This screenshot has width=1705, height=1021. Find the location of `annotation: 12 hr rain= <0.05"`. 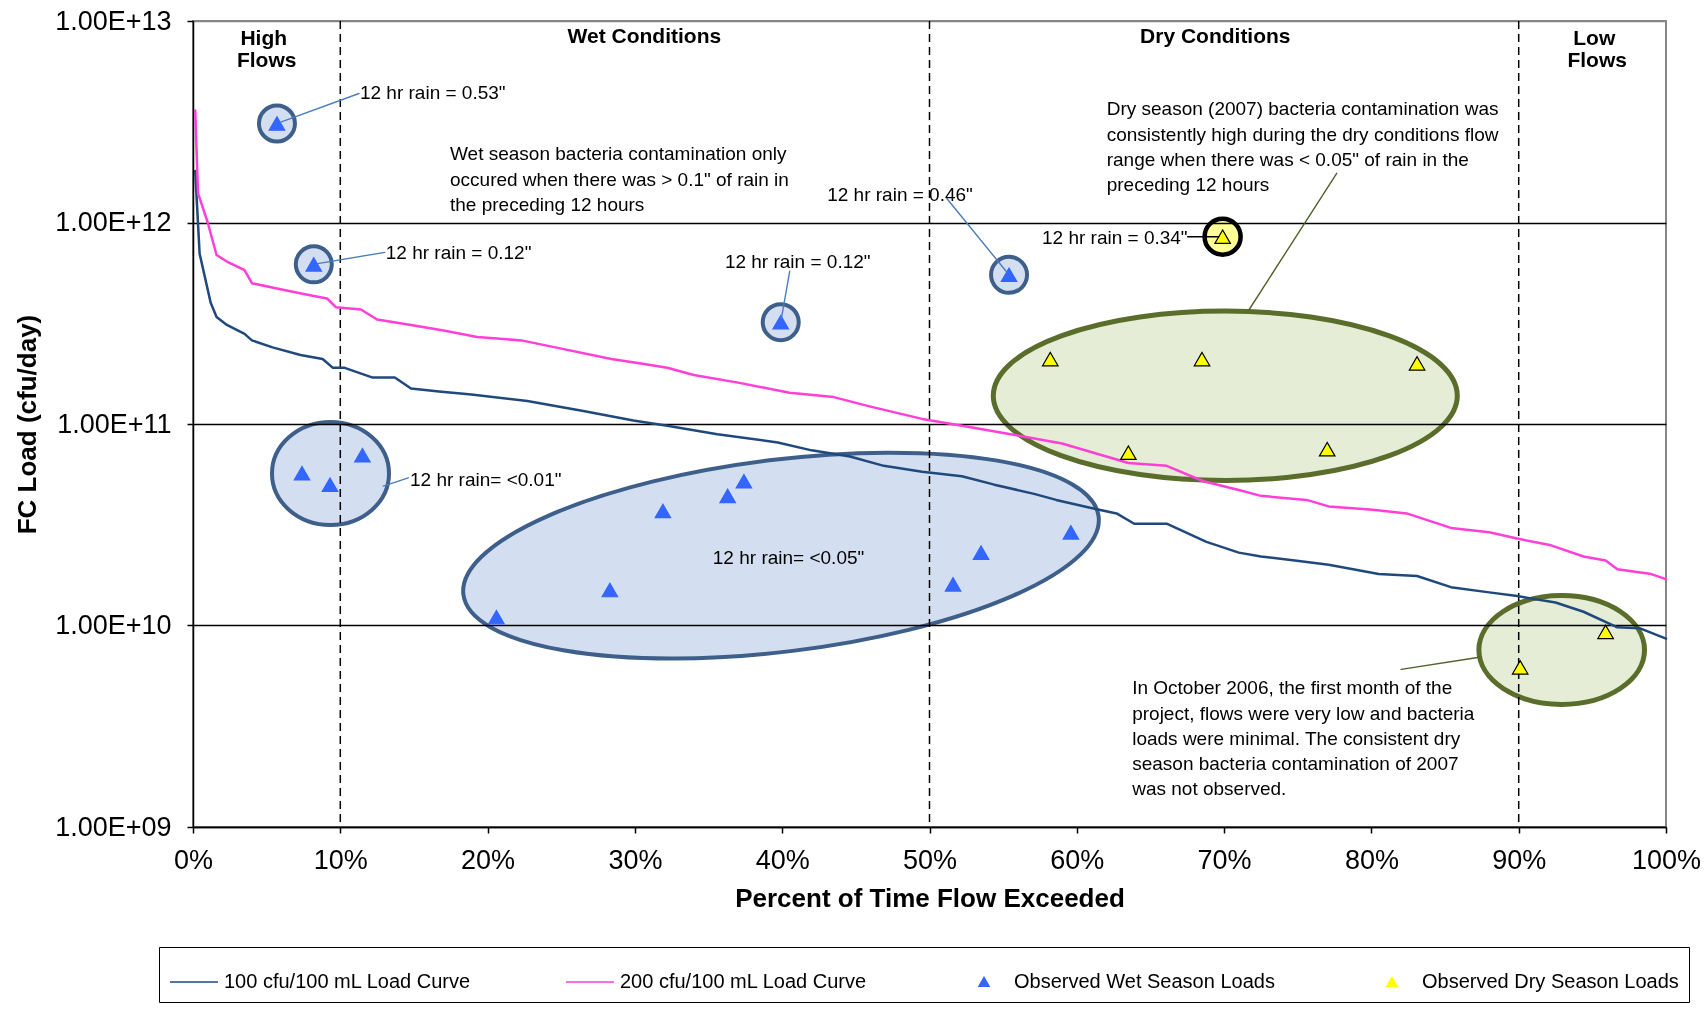

annotation: 12 hr rain= <0.05" is located at coordinates (788, 557).